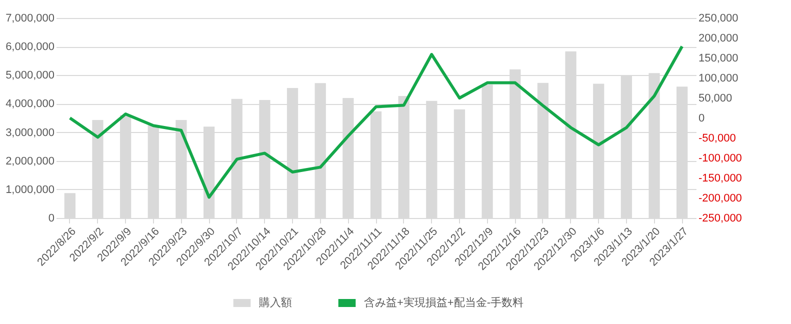 This screenshot has height=324, width=791. Describe the element at coordinates (51, 218) in the screenshot. I see `y-tick-label: 0` at that location.